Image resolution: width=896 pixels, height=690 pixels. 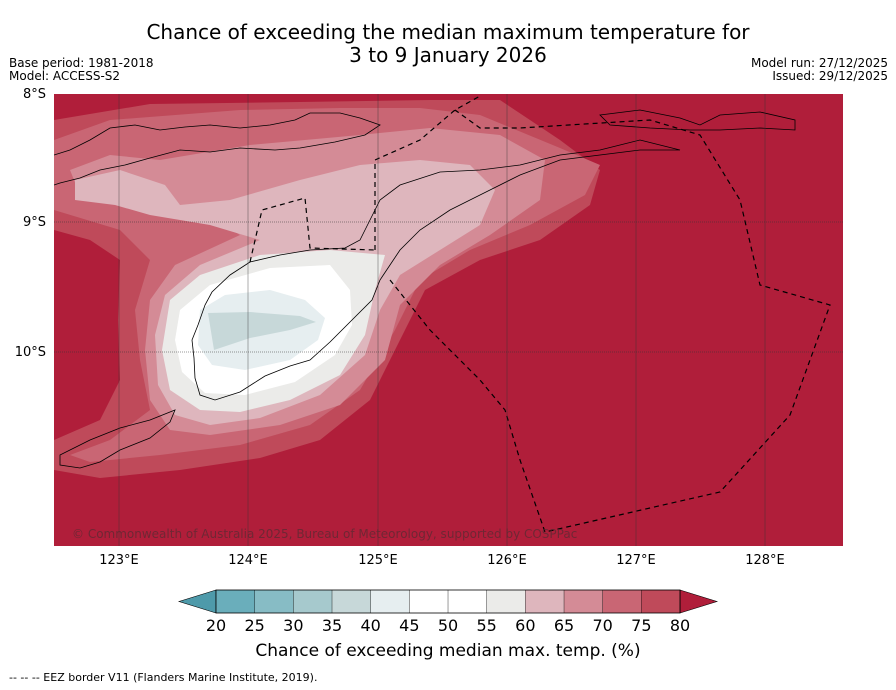 I want to click on colorbar-extend-low, so click(x=197, y=601).